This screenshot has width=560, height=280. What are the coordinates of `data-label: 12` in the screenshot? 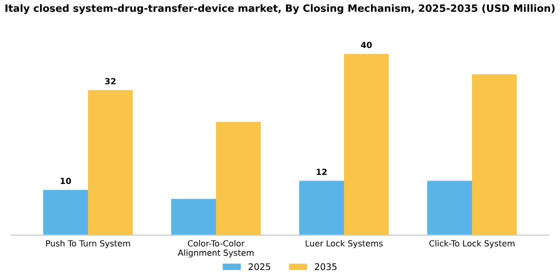 It's located at (321, 171).